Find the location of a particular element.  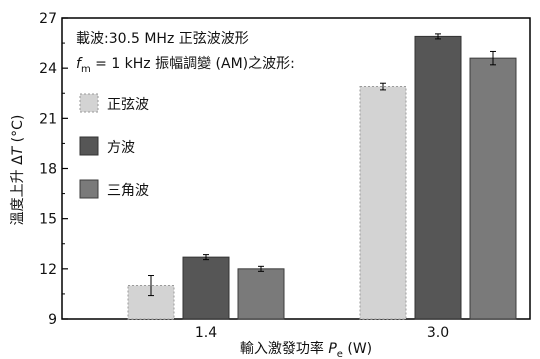

annotation-carrier: 載波:30.5 MHz 正弦波波形 is located at coordinates (162, 39).